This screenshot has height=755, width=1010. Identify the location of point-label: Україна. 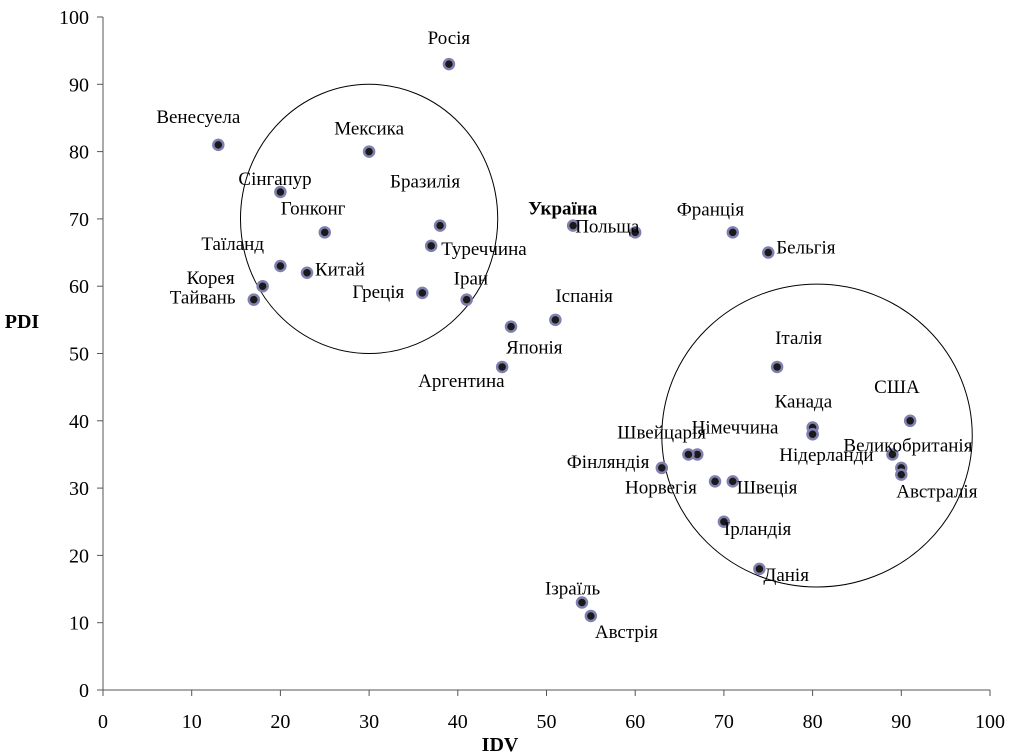
(563, 209).